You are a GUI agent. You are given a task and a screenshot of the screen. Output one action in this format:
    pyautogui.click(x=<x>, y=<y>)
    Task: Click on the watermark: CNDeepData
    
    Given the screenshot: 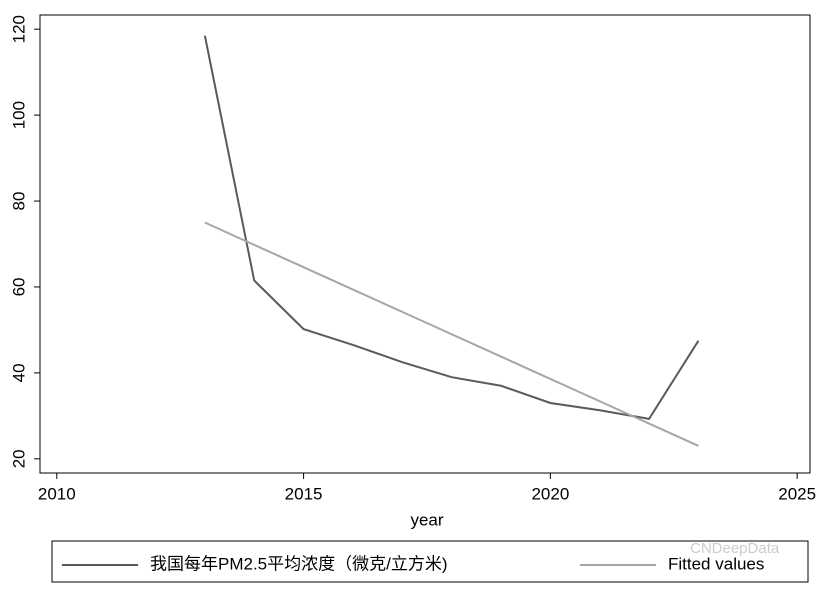 What is the action you would take?
    pyautogui.click(x=735, y=548)
    